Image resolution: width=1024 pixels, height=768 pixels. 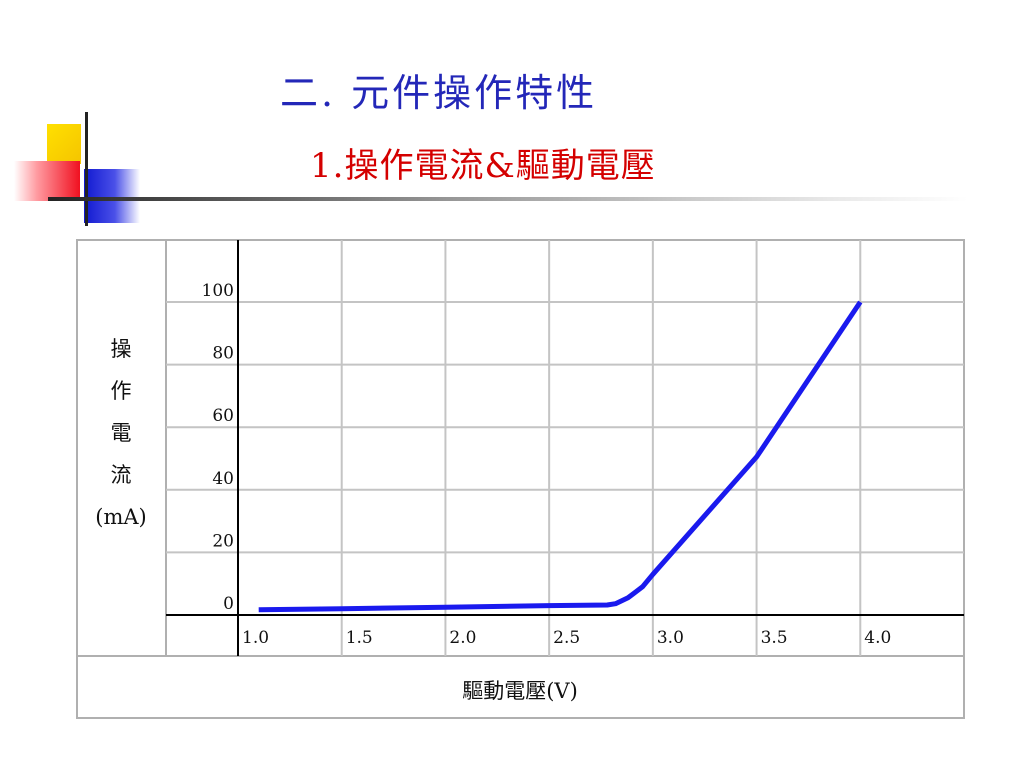 What do you see at coordinates (121, 391) in the screenshot?
I see `y-axis-label-char: 作` at bounding box center [121, 391].